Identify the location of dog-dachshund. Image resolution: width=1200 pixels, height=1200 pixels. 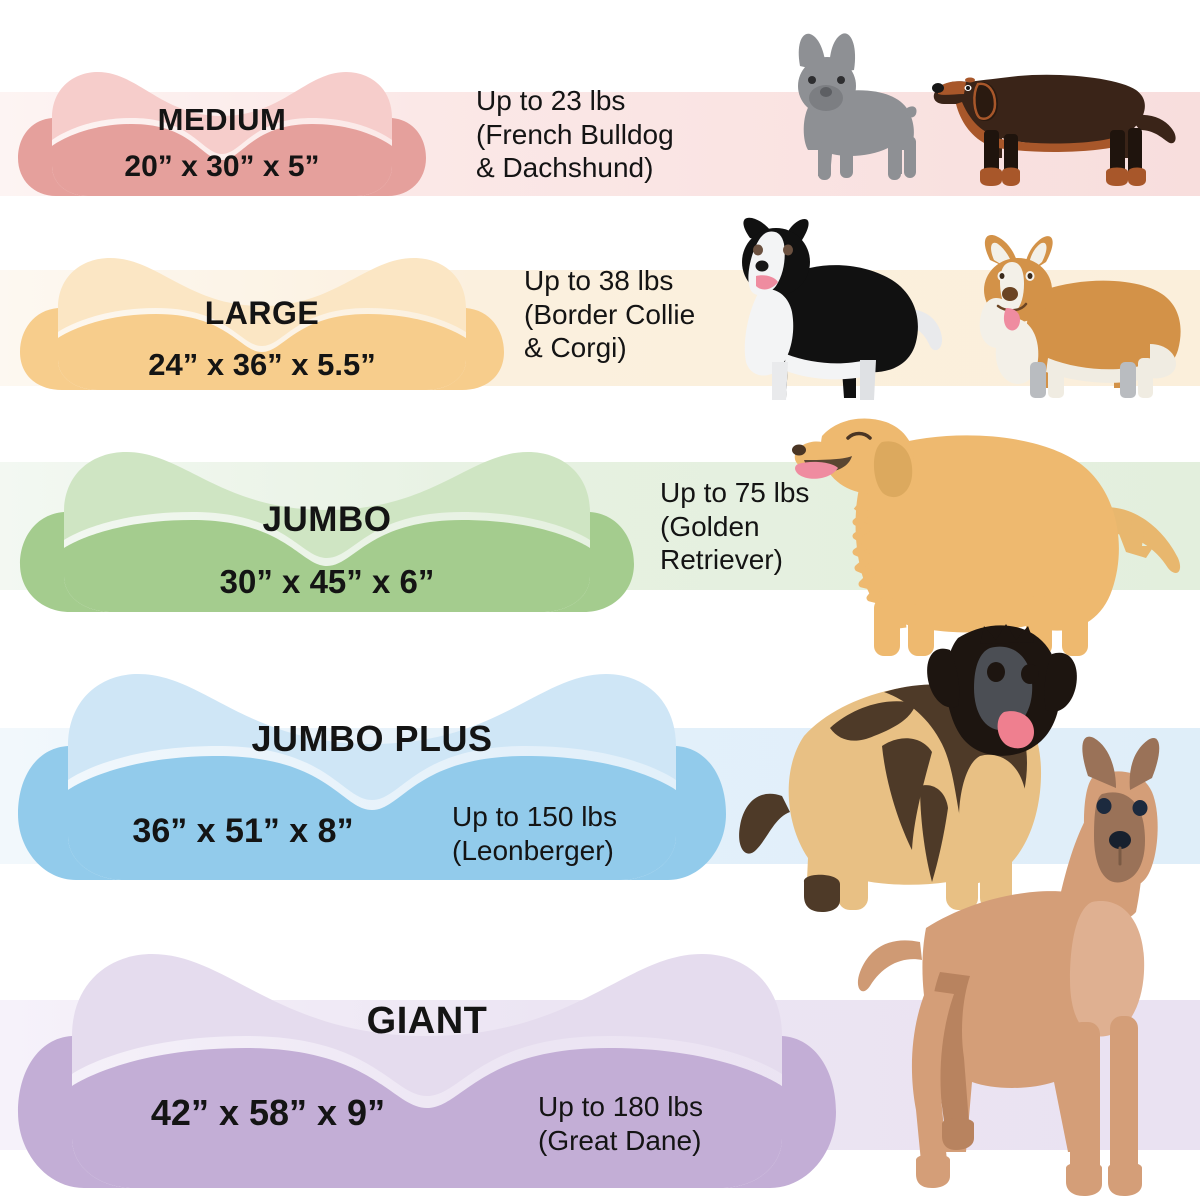
(1058, 125).